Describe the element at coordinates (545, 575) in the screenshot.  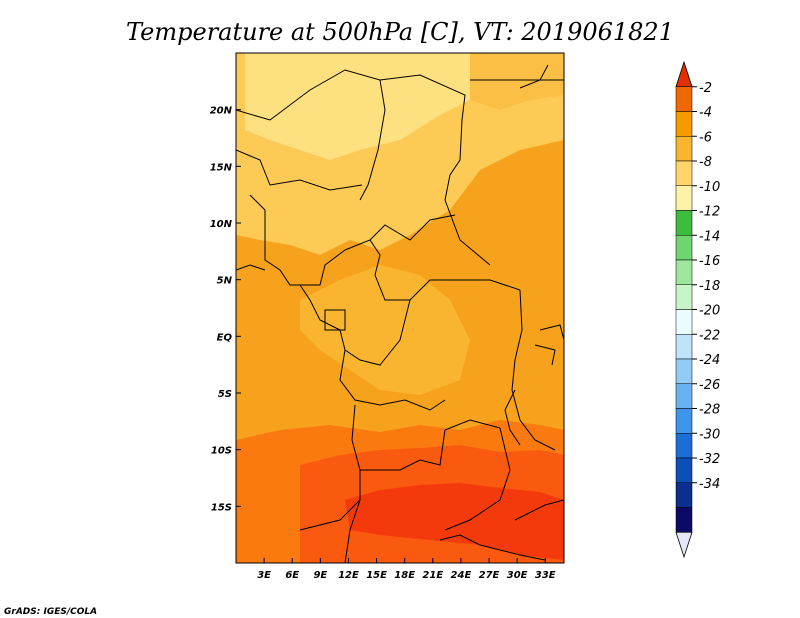
I see `x-tick-label: 33E` at that location.